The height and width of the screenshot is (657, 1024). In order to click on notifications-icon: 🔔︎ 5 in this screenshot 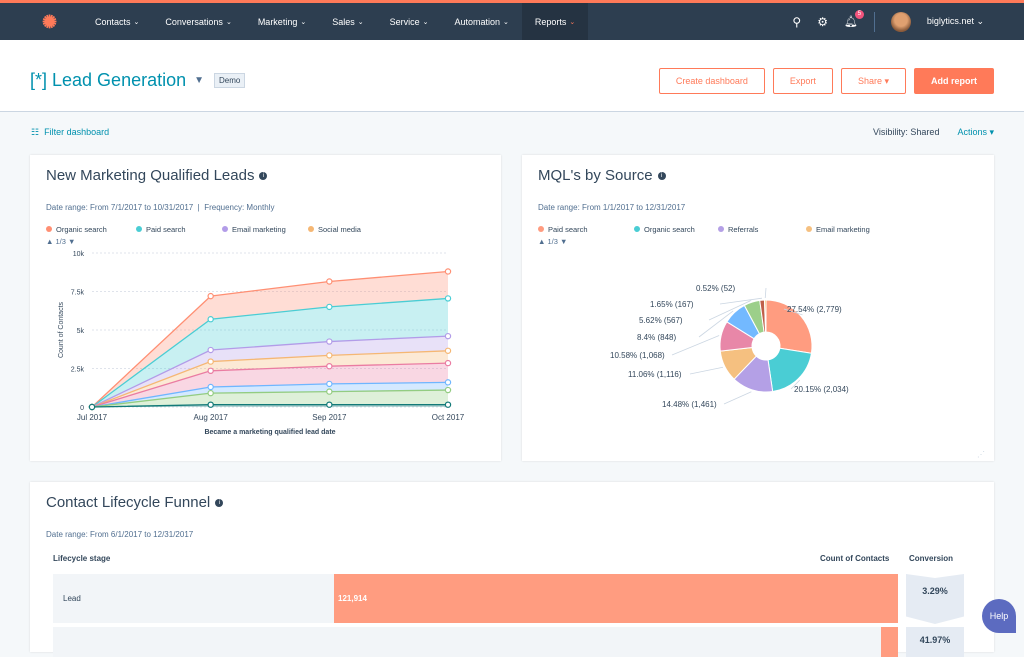, I will do `click(854, 19)`.